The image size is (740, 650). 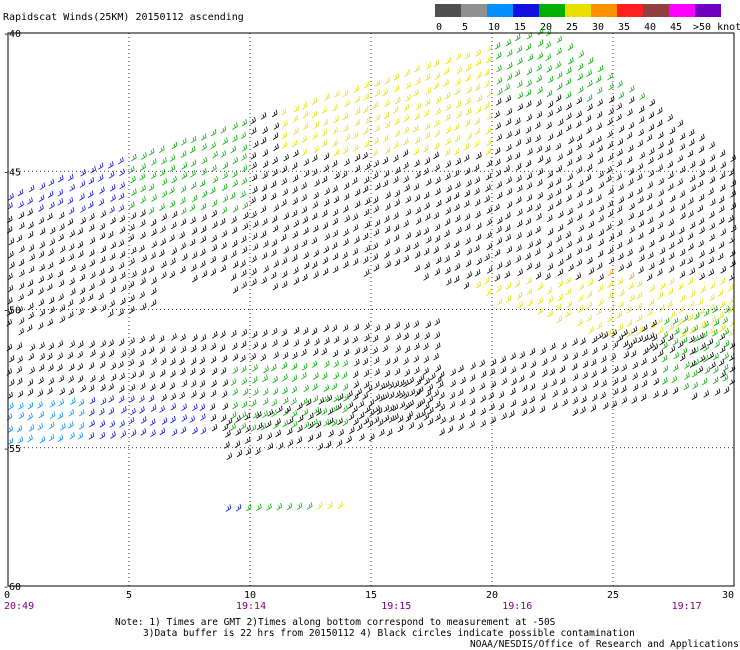 What do you see at coordinates (369, 595) in the screenshot?
I see `x-axis-ticks: 0 5 10 15 20 25 30` at bounding box center [369, 595].